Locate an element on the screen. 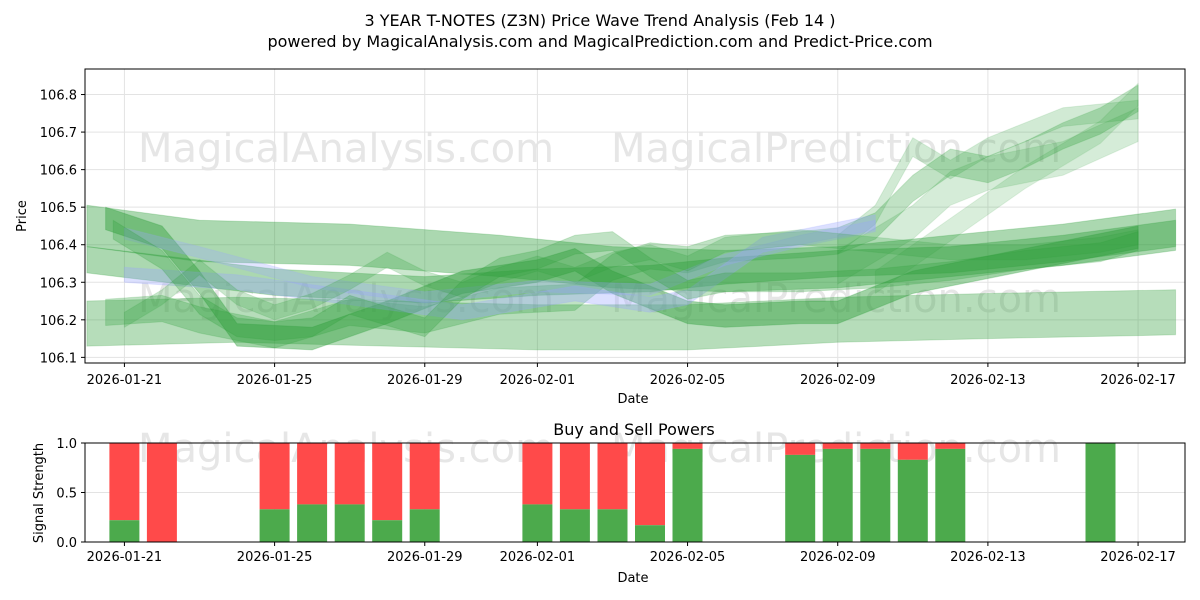 Image resolution: width=1200 pixels, height=600 pixels. power-y-axis: 0.0 0.5 1.0 is located at coordinates (70, 494).